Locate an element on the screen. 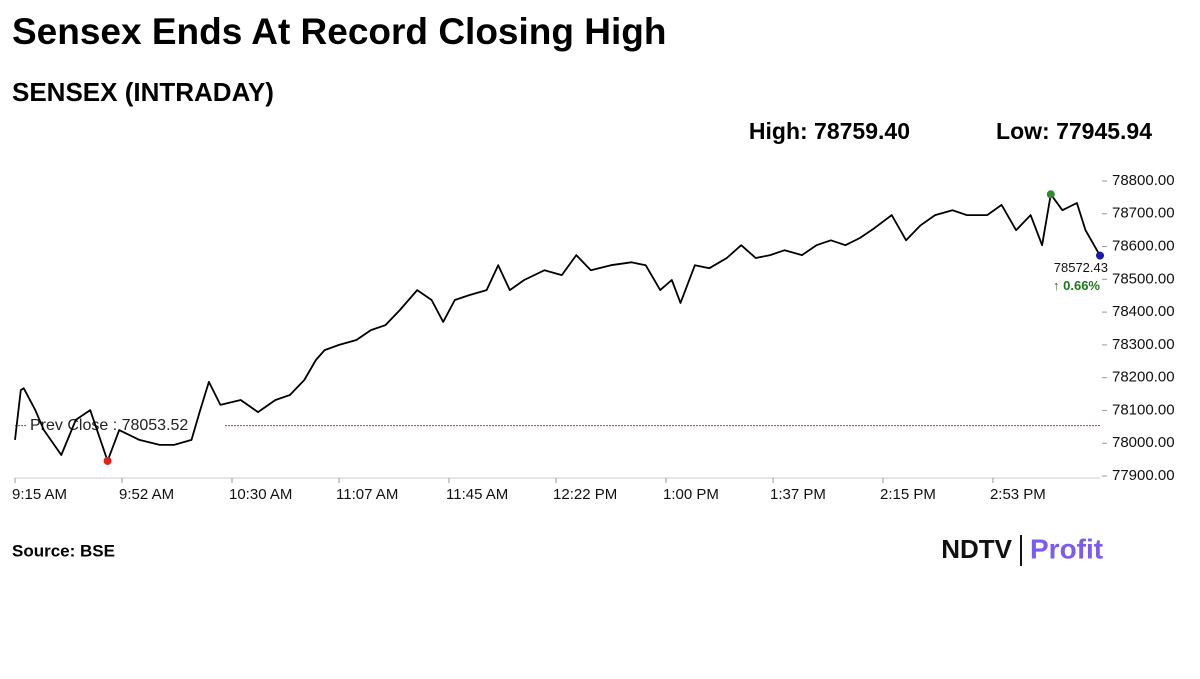 The image size is (1200, 679). chart-title: Sensex Ends At Record Closing High is located at coordinates (339, 31).